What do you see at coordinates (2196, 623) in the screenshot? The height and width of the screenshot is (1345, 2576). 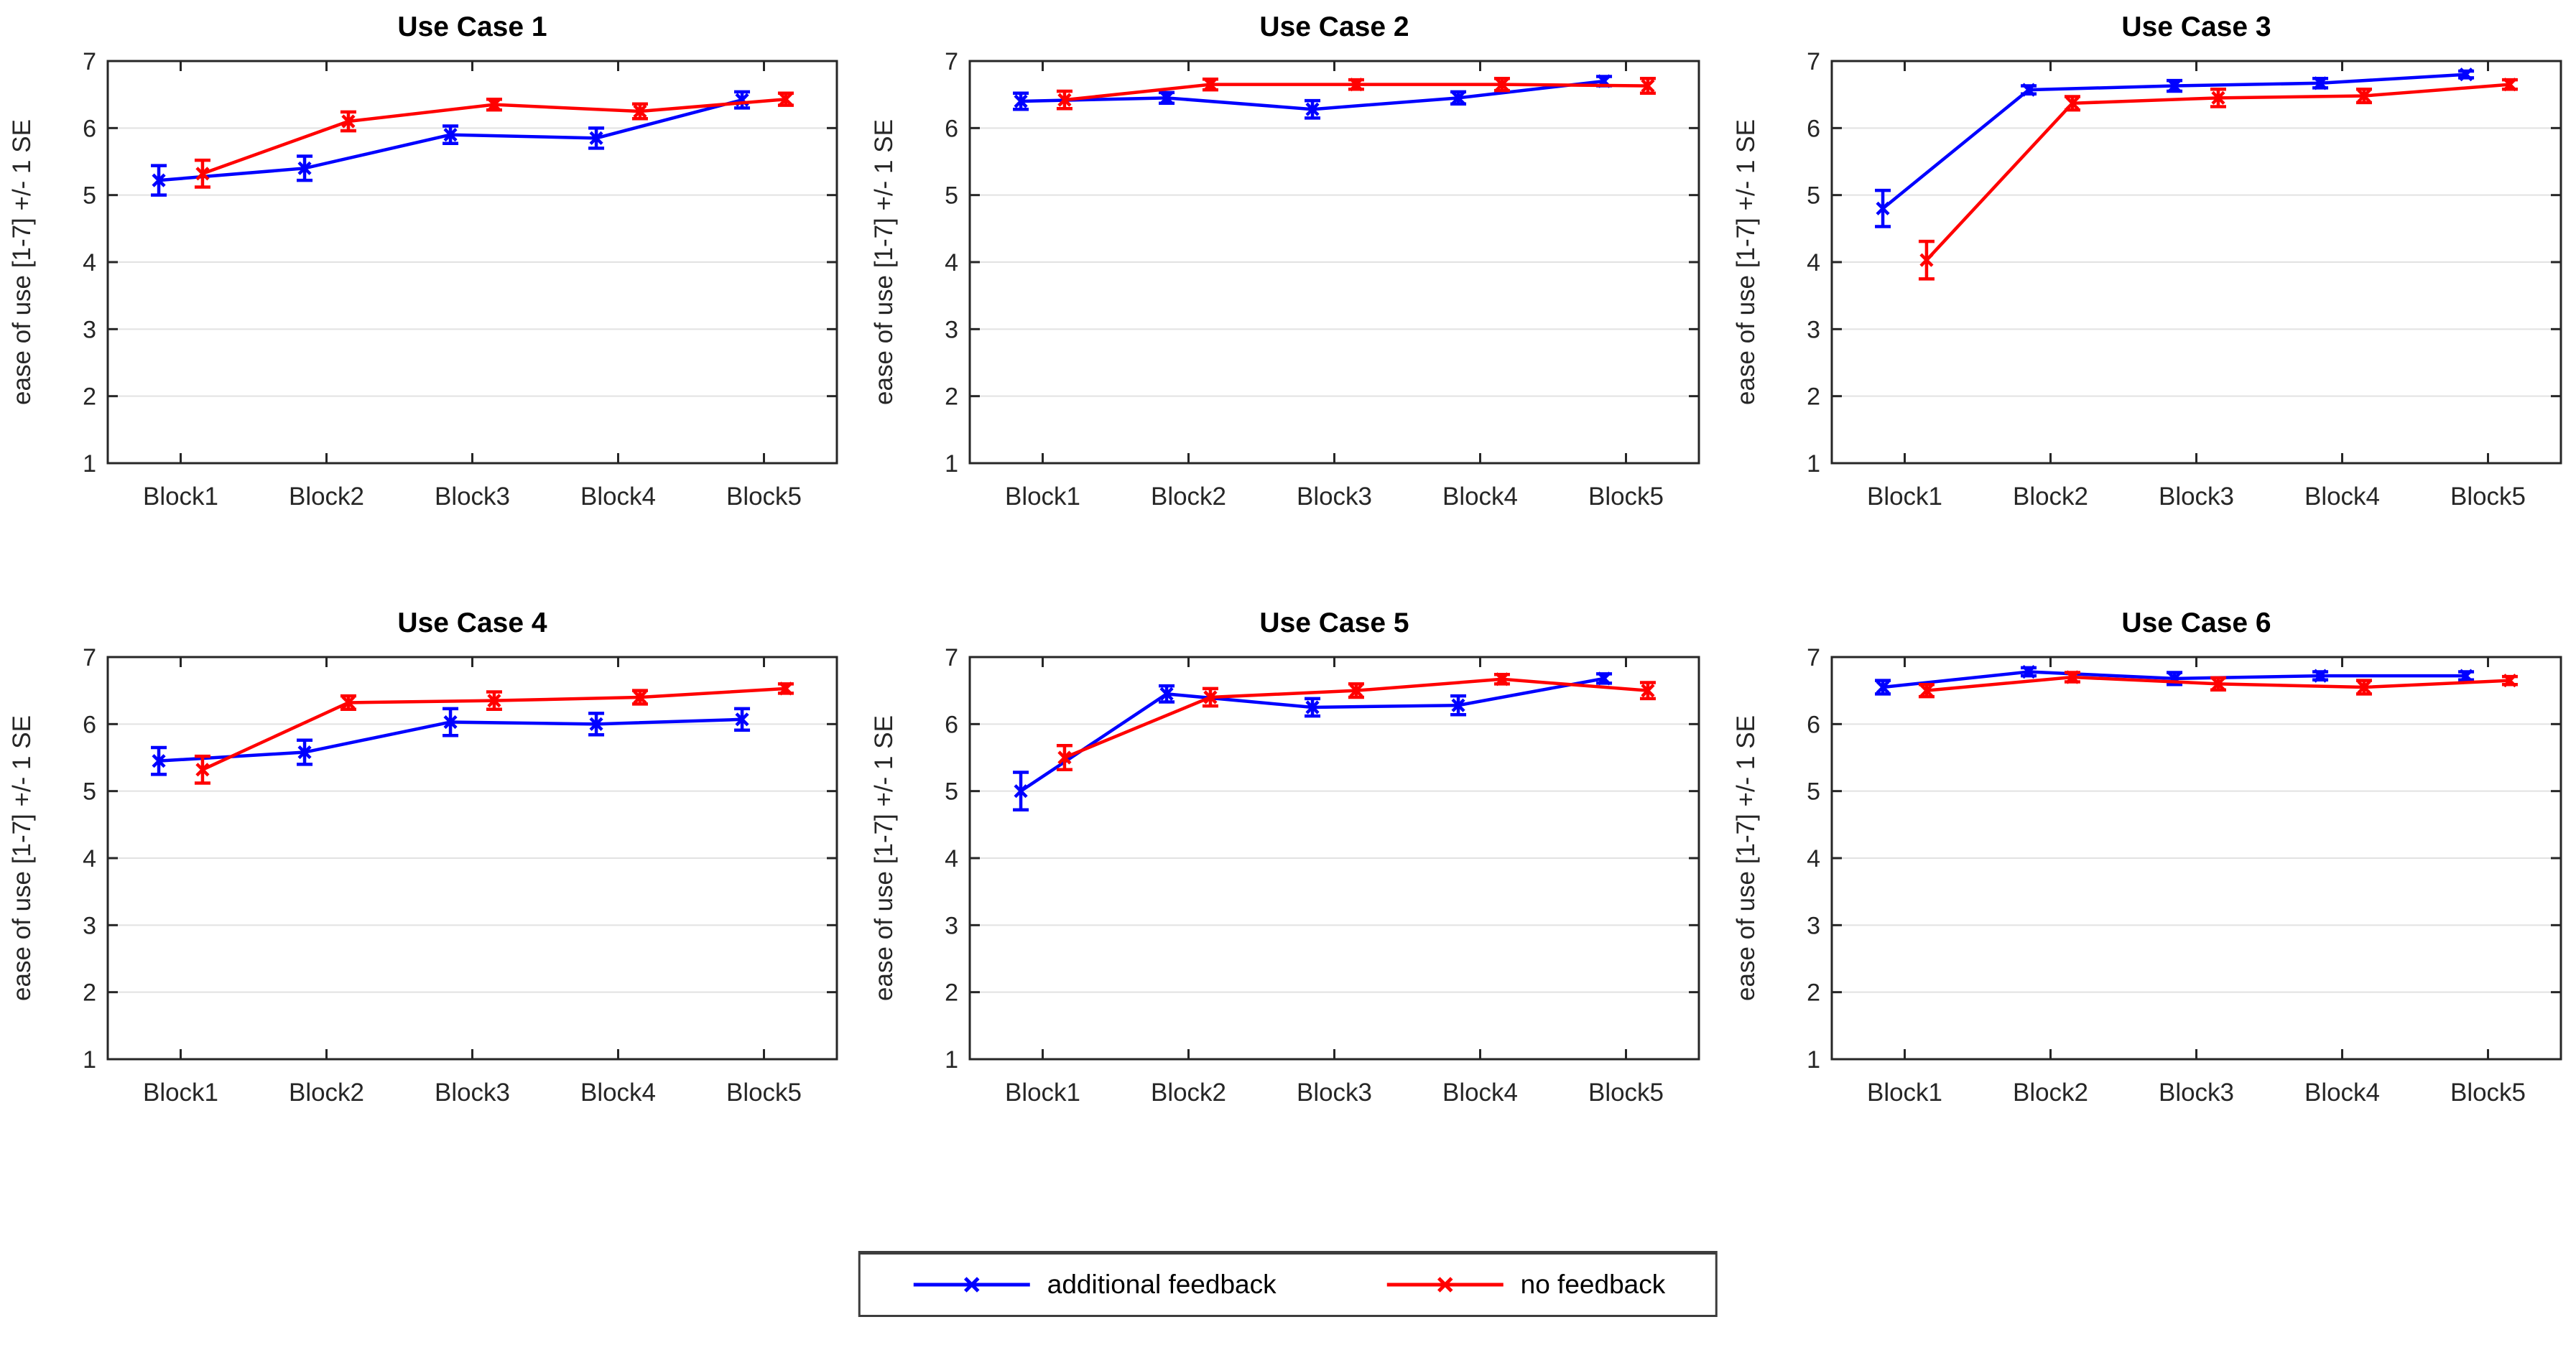 I see `chart-title: Use Case 6` at bounding box center [2196, 623].